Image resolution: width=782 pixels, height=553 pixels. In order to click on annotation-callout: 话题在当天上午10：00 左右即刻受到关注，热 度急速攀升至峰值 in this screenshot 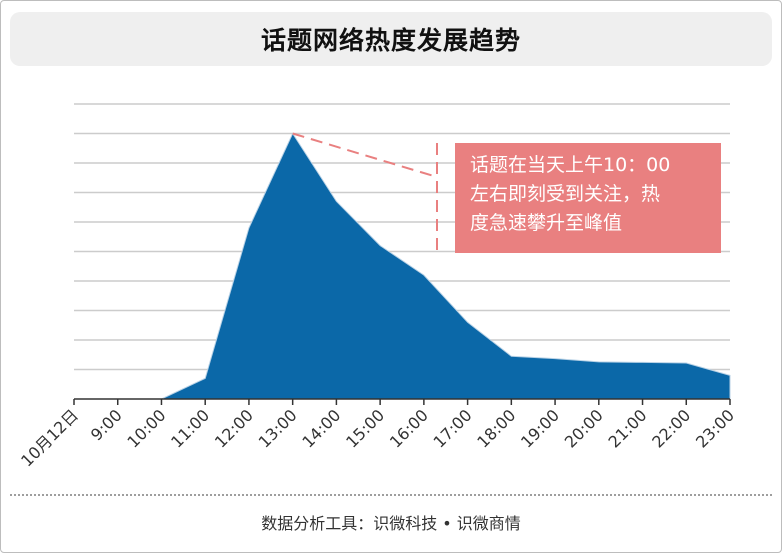, I will do `click(588, 198)`.